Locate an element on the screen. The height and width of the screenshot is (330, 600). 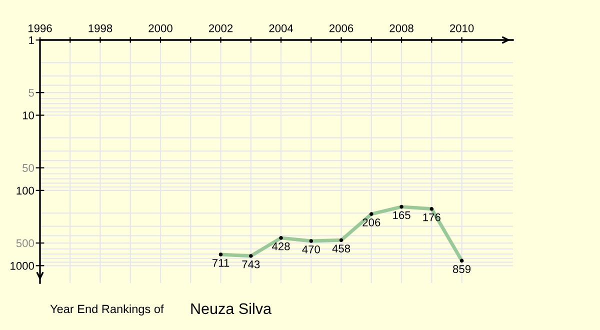
x-tick-label: 2004 is located at coordinates (281, 28).